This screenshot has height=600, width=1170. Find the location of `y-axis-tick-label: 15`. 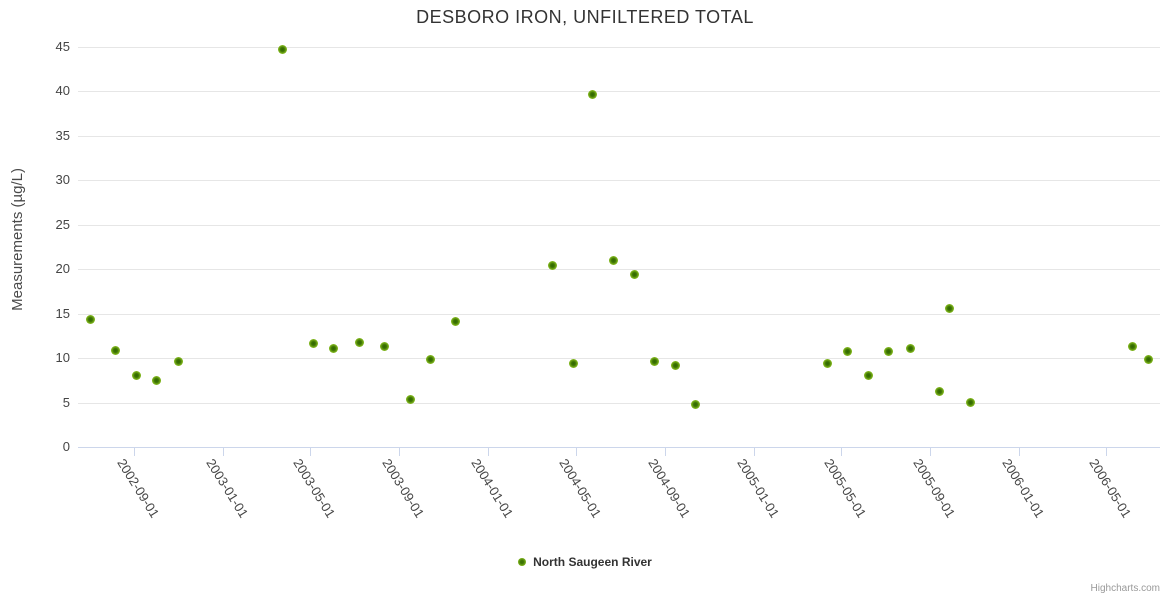

y-axis-tick-label: 15 is located at coordinates (62, 313).